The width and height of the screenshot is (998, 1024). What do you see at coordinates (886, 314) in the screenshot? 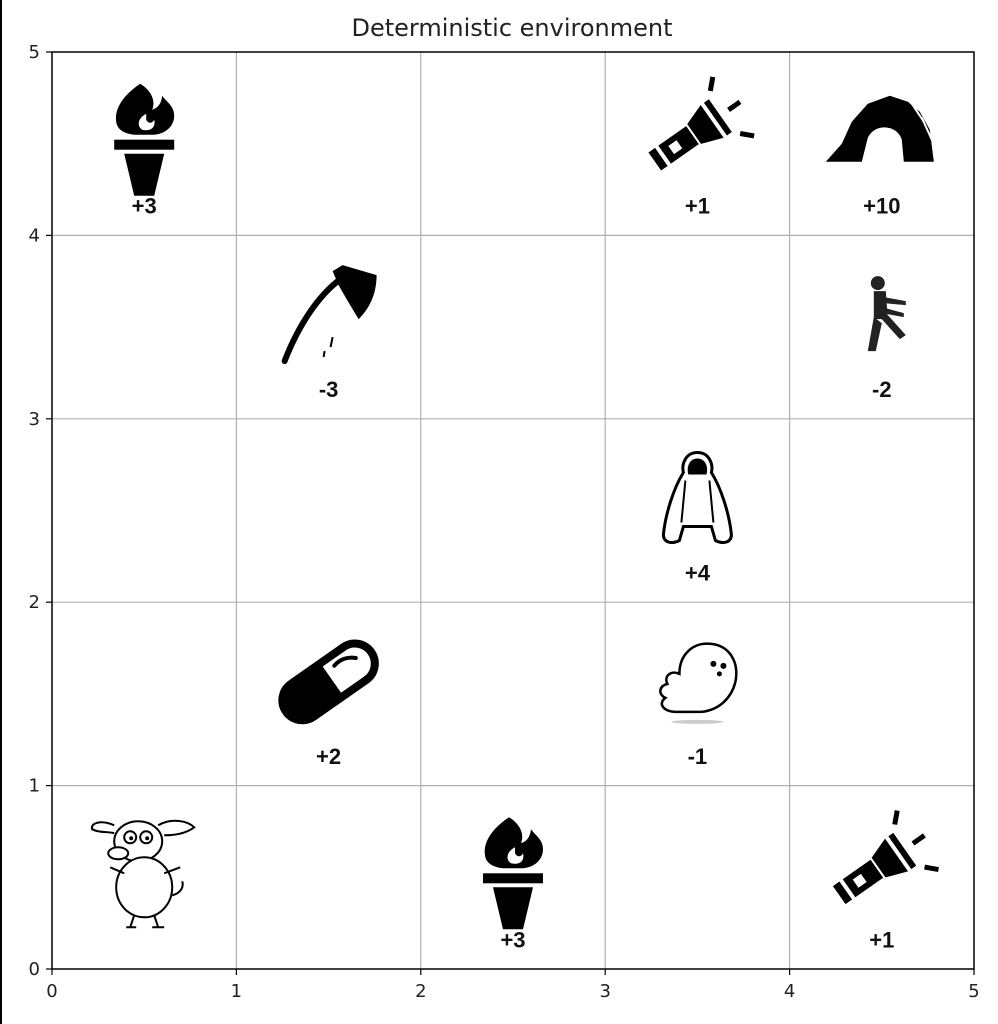
I see `zombie-icon` at bounding box center [886, 314].